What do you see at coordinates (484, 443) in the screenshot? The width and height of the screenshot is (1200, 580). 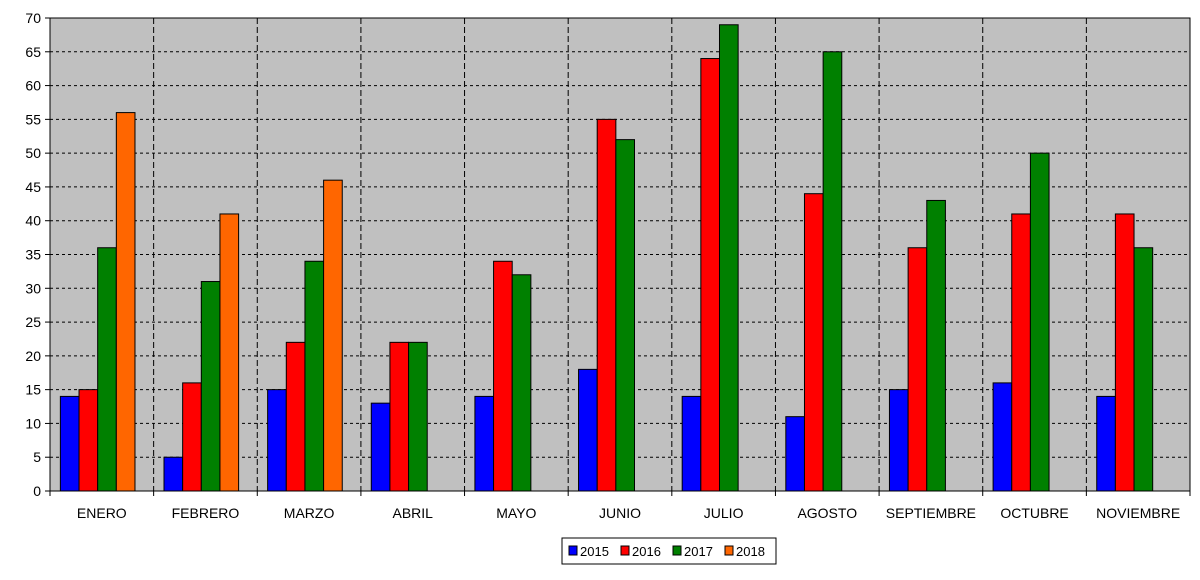 I see `bar-2015-mayo` at bounding box center [484, 443].